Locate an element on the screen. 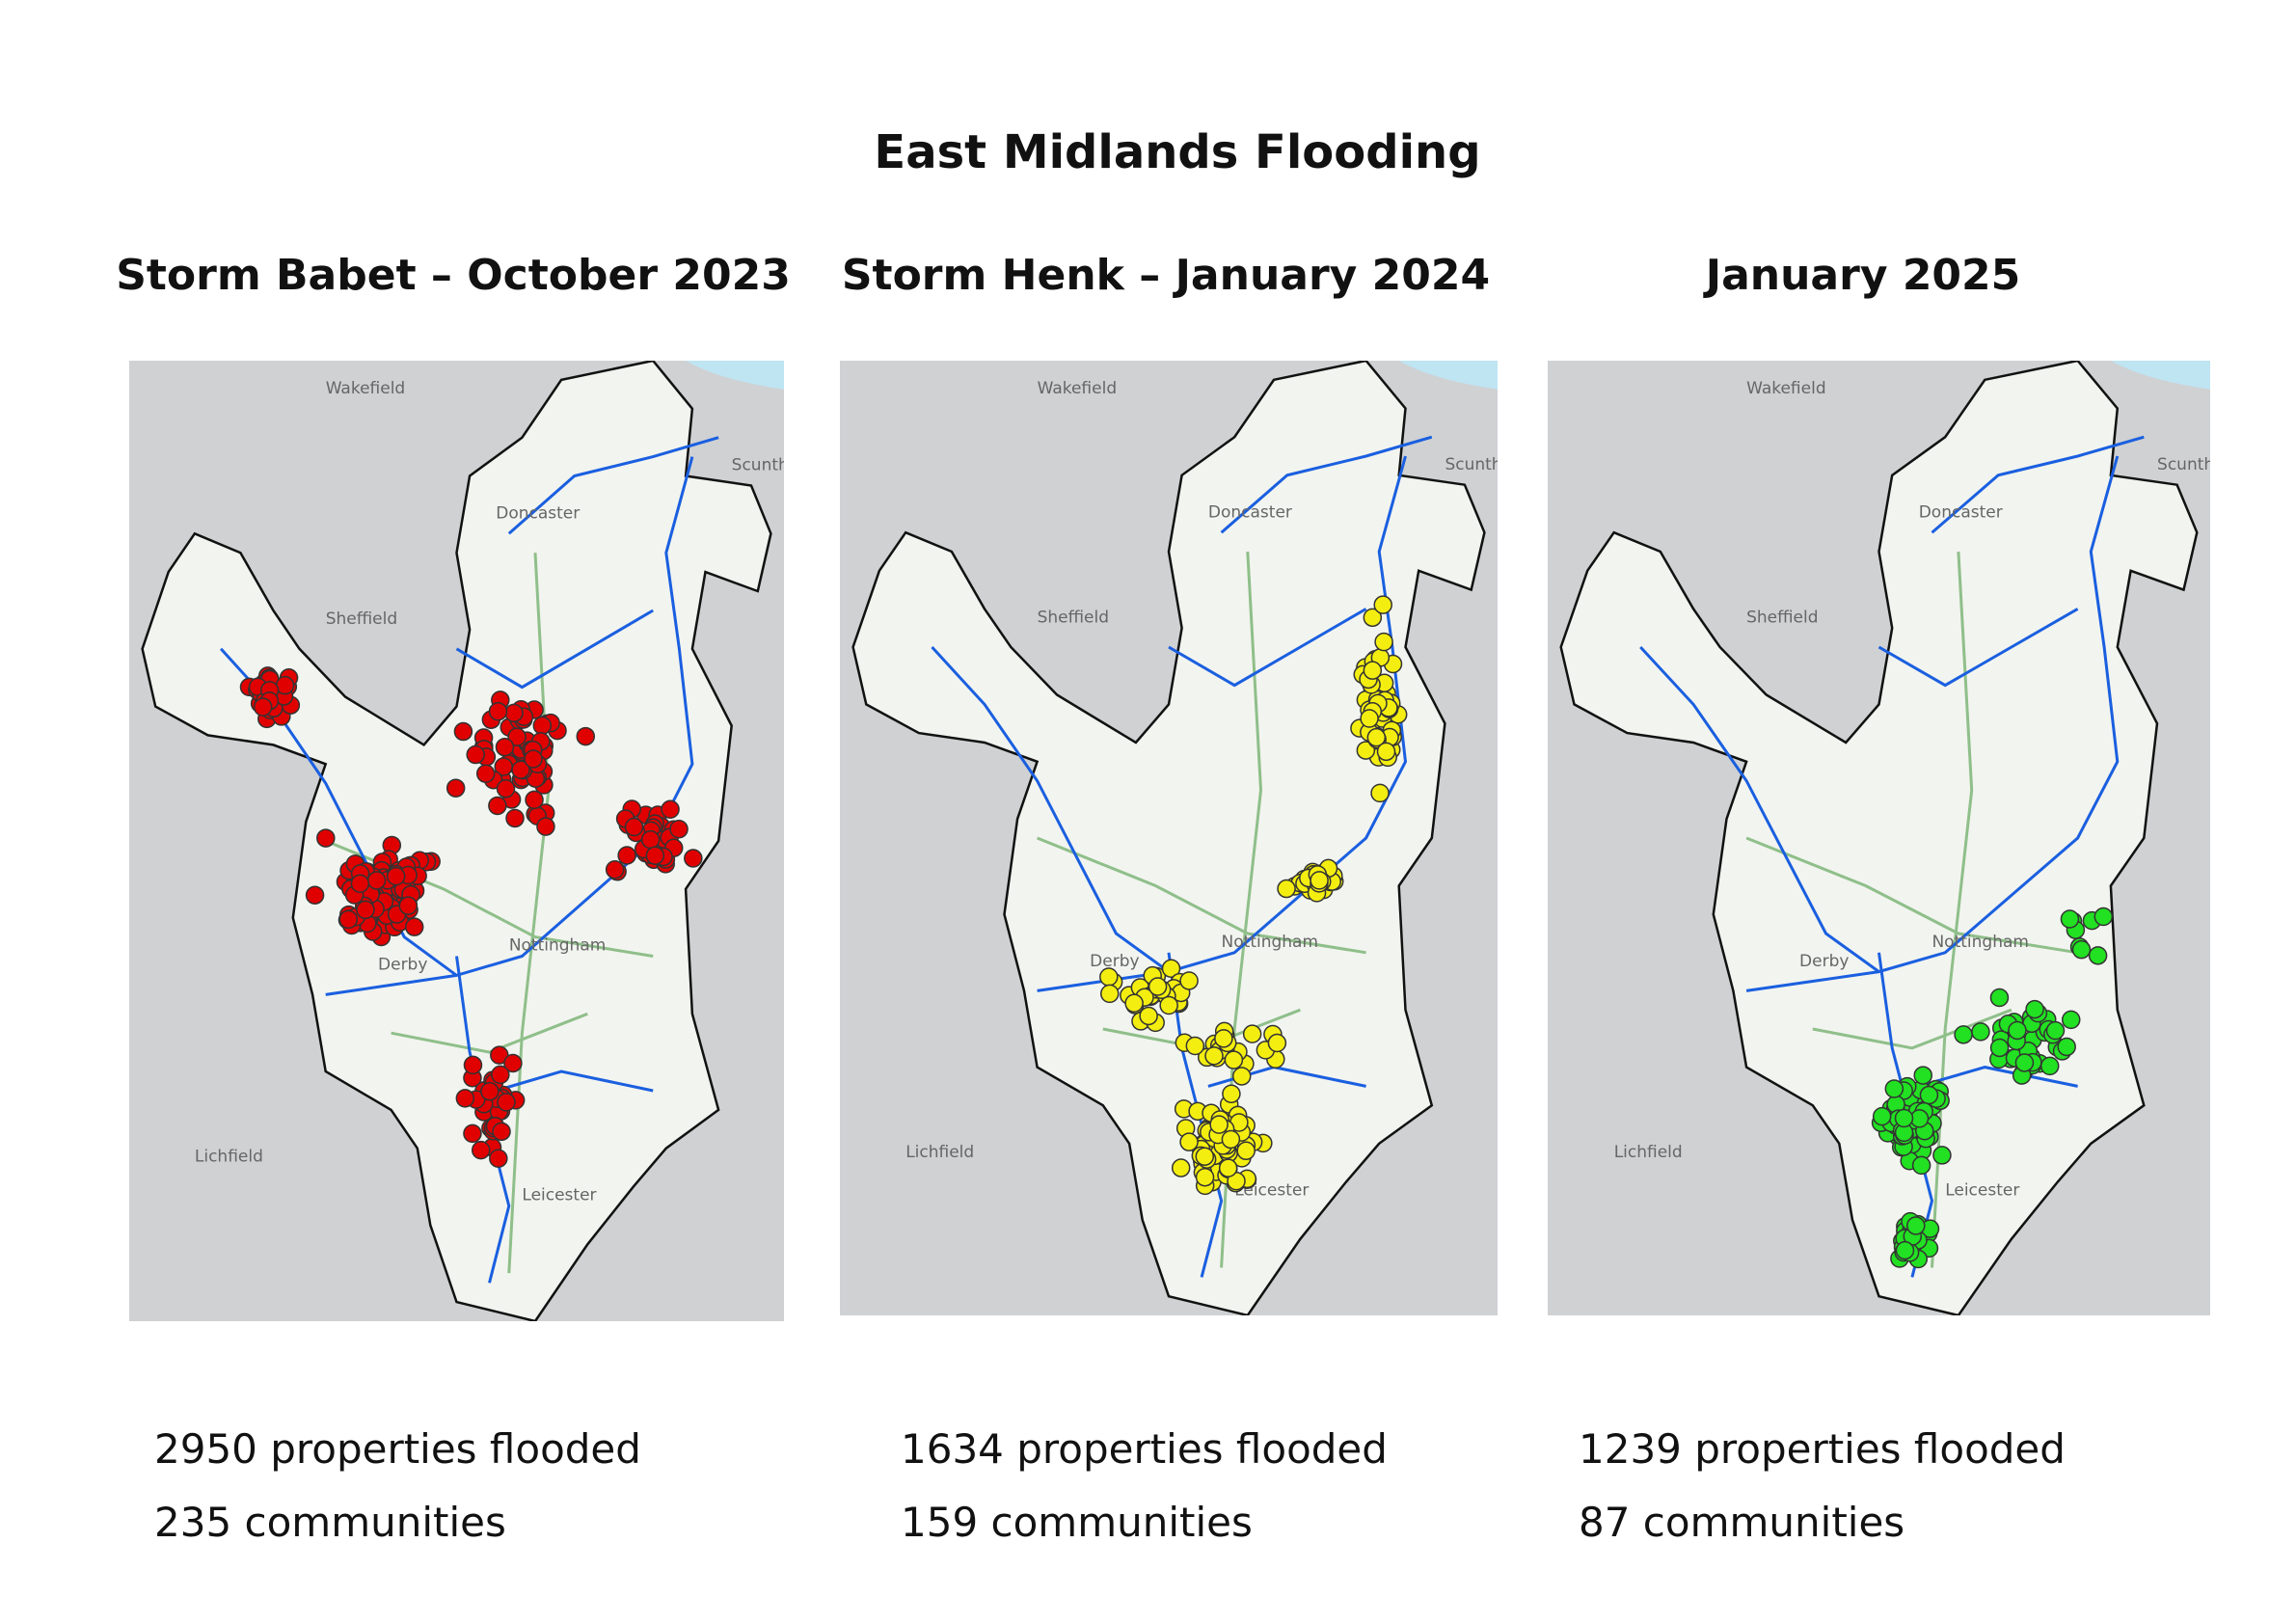 The height and width of the screenshot is (1624, 2296). properties-flooded: 2950 properties flooded is located at coordinates (397, 1449).